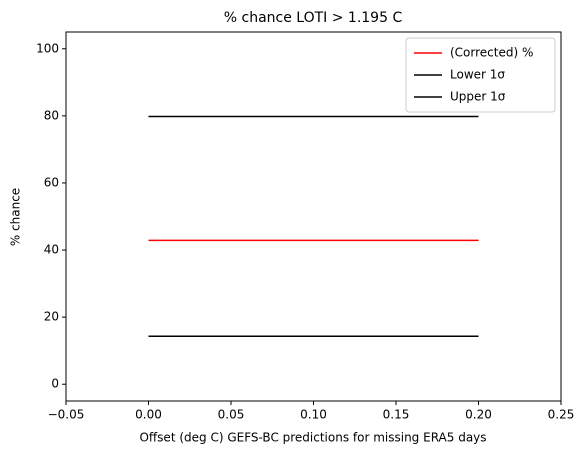 This screenshot has height=455, width=586. What do you see at coordinates (66, 415) in the screenshot?
I see `x-tick-label: −0.05` at bounding box center [66, 415].